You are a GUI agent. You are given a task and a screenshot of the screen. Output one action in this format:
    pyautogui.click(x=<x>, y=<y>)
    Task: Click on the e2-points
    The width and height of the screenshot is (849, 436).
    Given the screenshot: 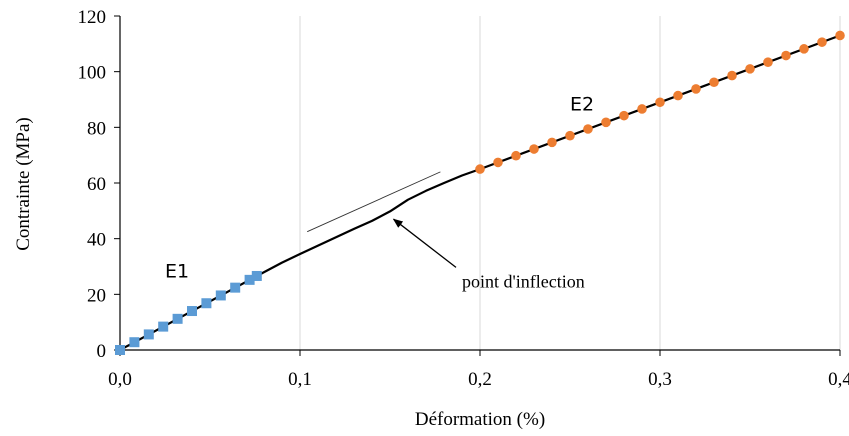 What is the action you would take?
    pyautogui.click(x=660, y=102)
    